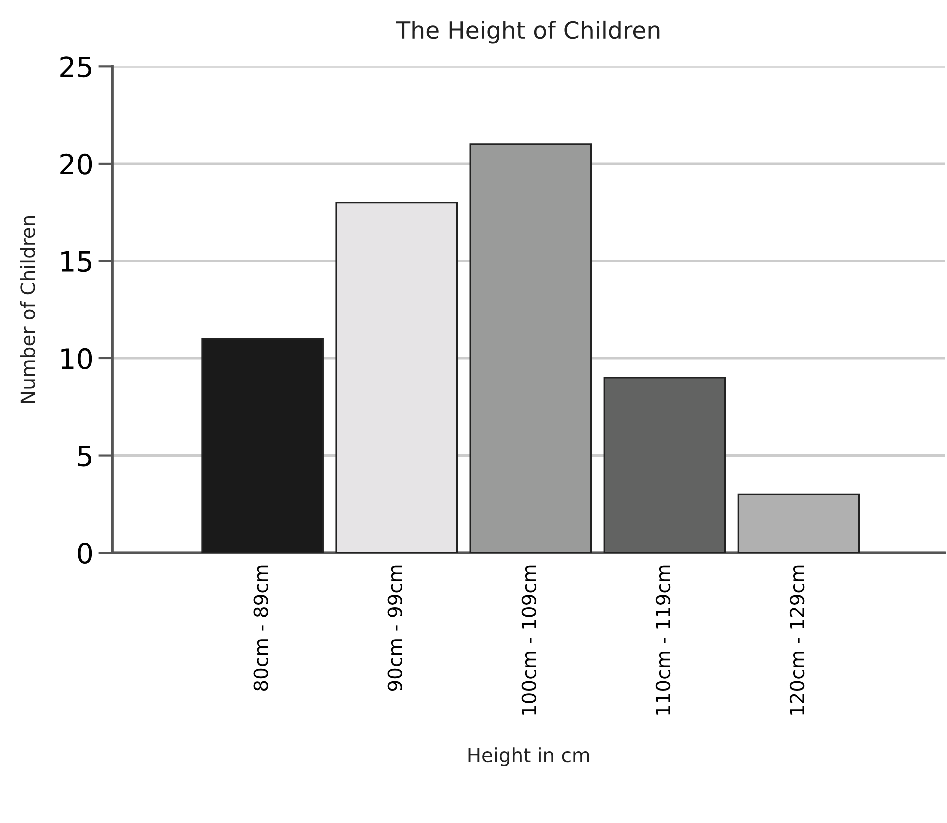 The width and height of the screenshot is (947, 823). Describe the element at coordinates (28, 310) in the screenshot. I see `y-axis-title: Number of Children` at that location.